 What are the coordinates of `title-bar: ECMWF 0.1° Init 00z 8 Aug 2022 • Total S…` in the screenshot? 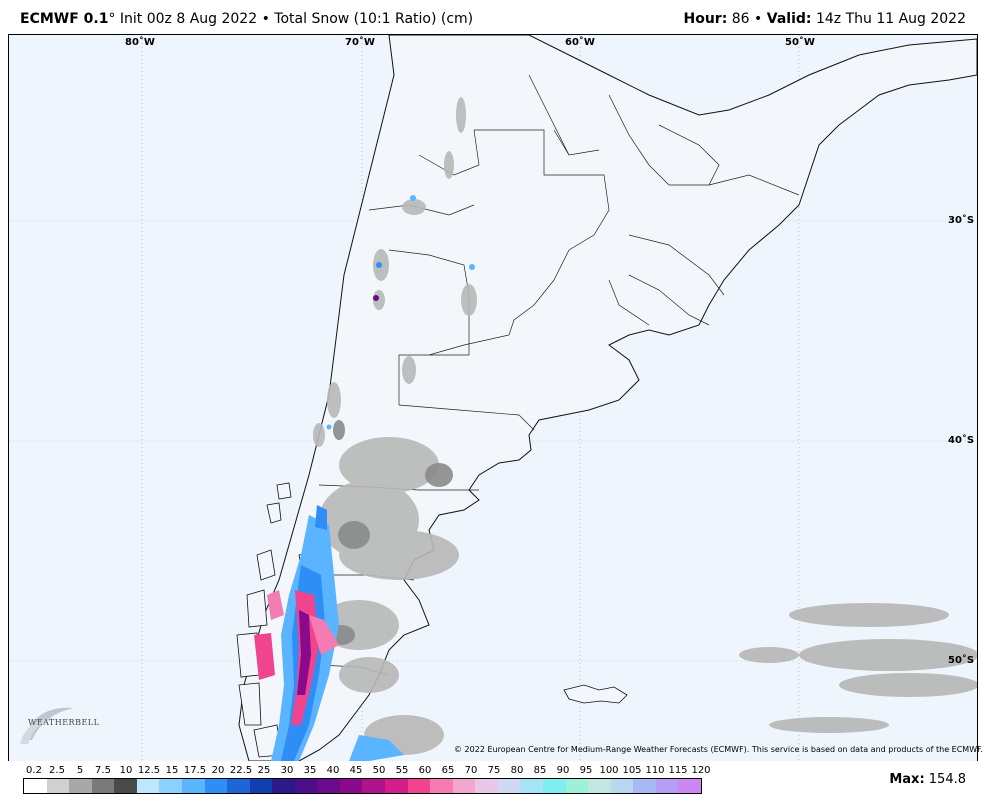 It's located at (246, 19).